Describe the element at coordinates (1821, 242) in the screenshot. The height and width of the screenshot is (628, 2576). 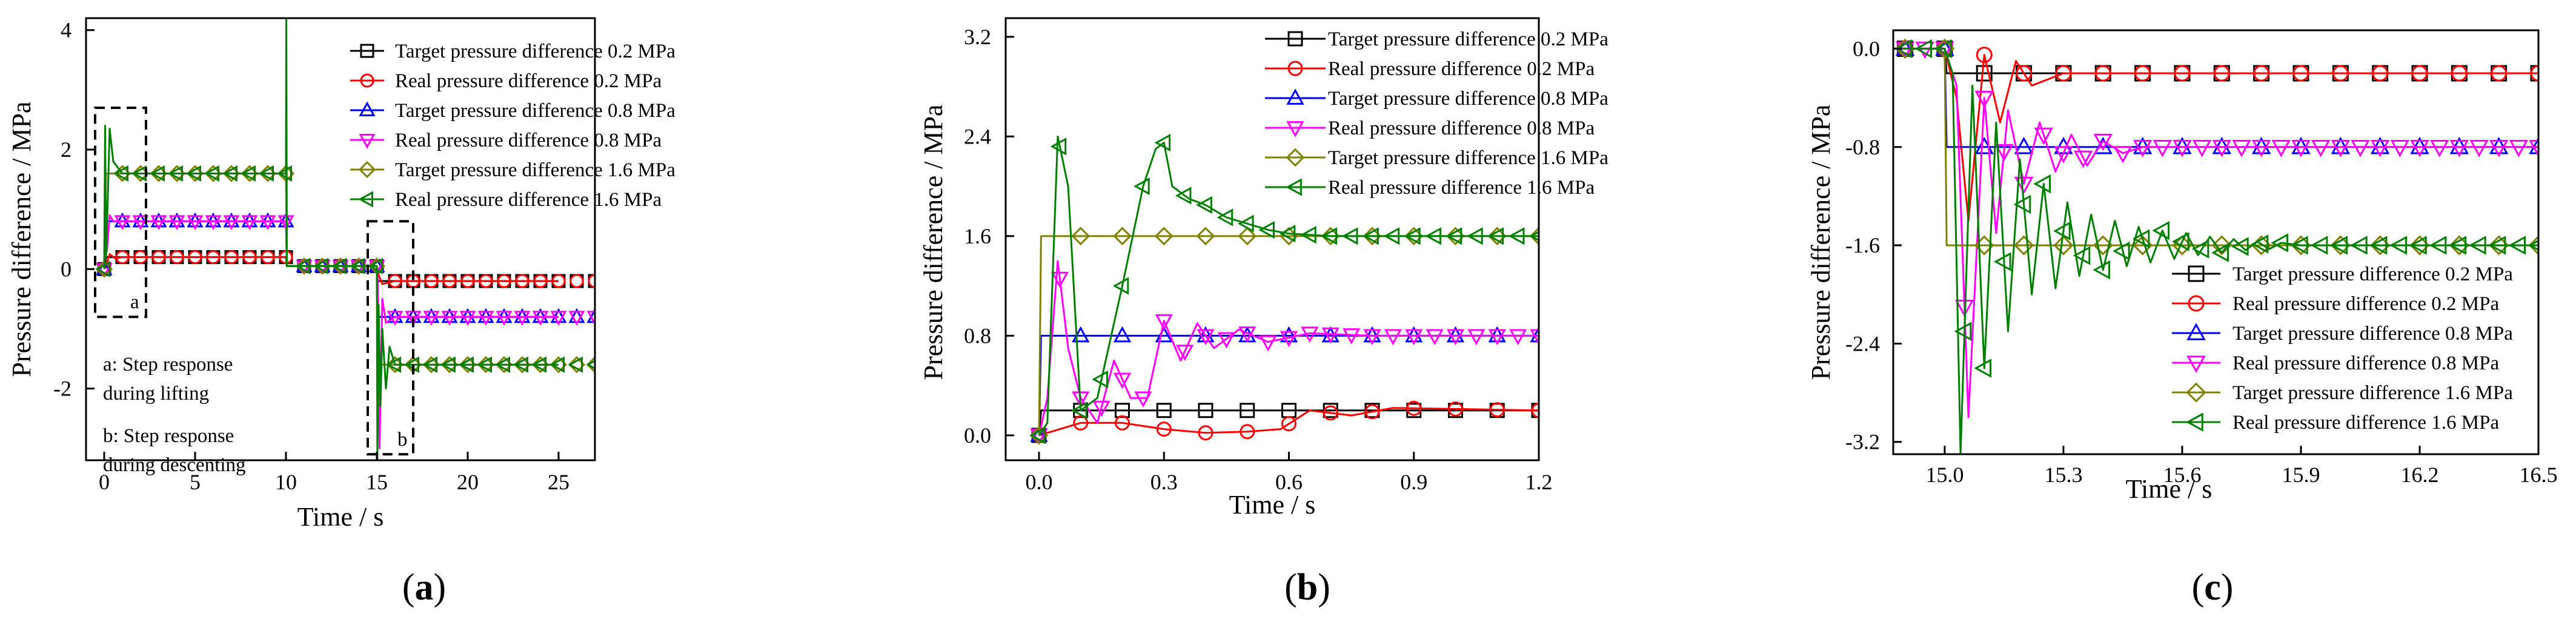
I see `y-axis-title-c: Pressure difference / MPa` at that location.